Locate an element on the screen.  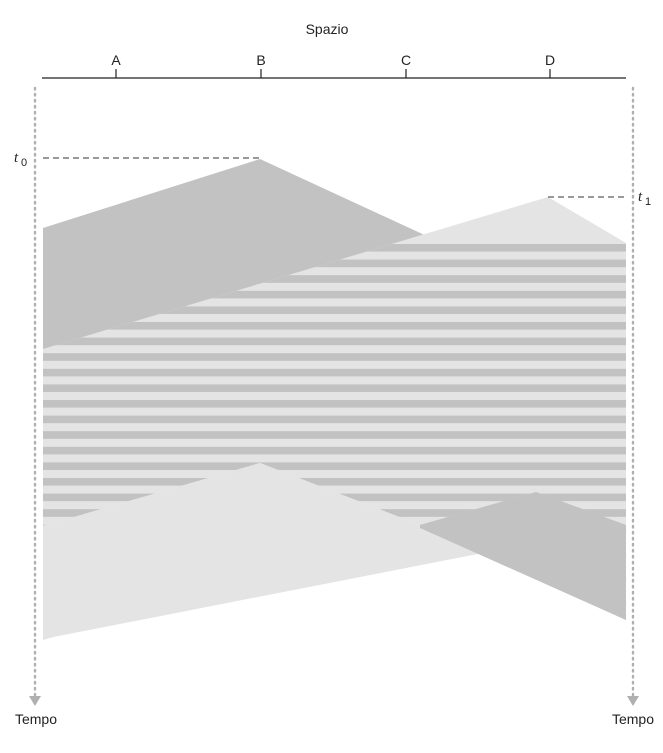
time-arrow-right is located at coordinates (633, 701).